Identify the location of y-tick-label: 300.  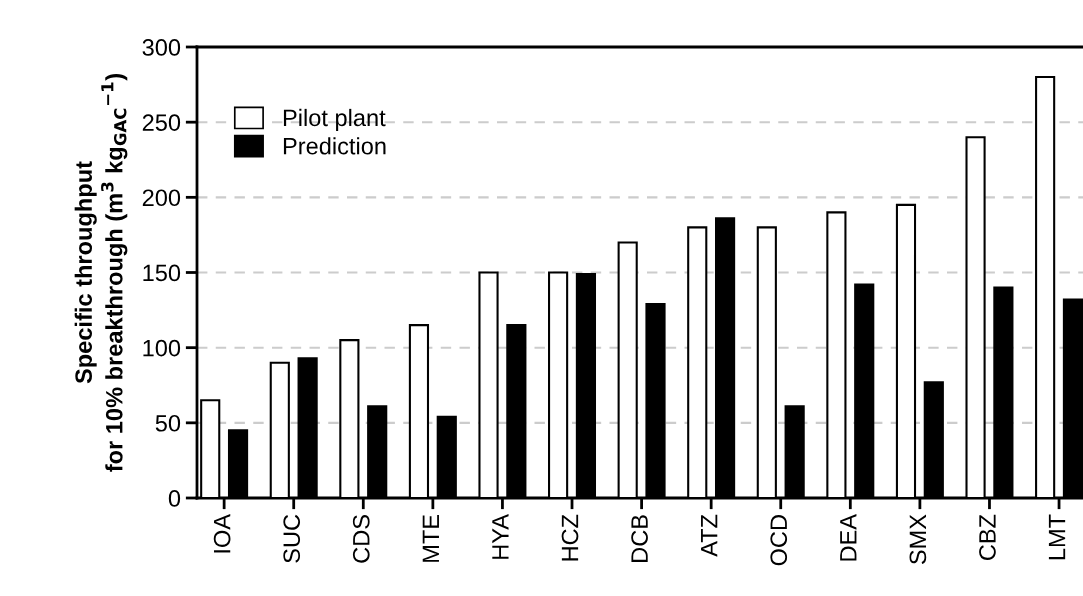
(161, 47).